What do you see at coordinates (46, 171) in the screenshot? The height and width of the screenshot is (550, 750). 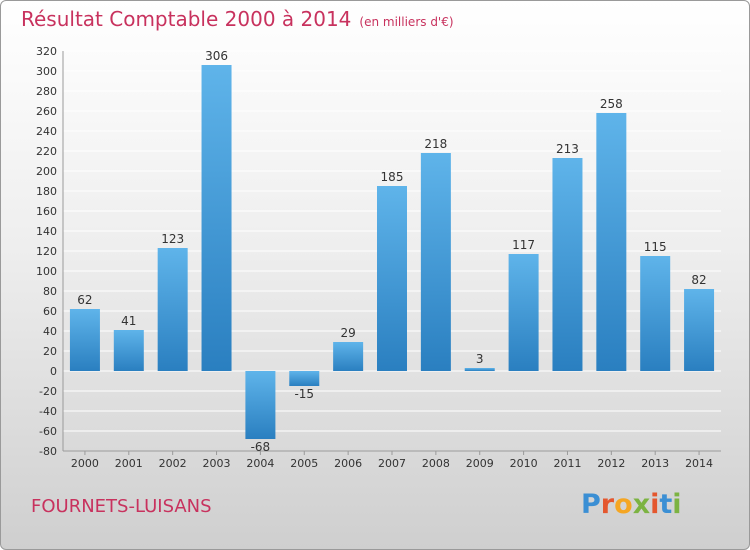 I see `y-tick-label: 200` at bounding box center [46, 171].